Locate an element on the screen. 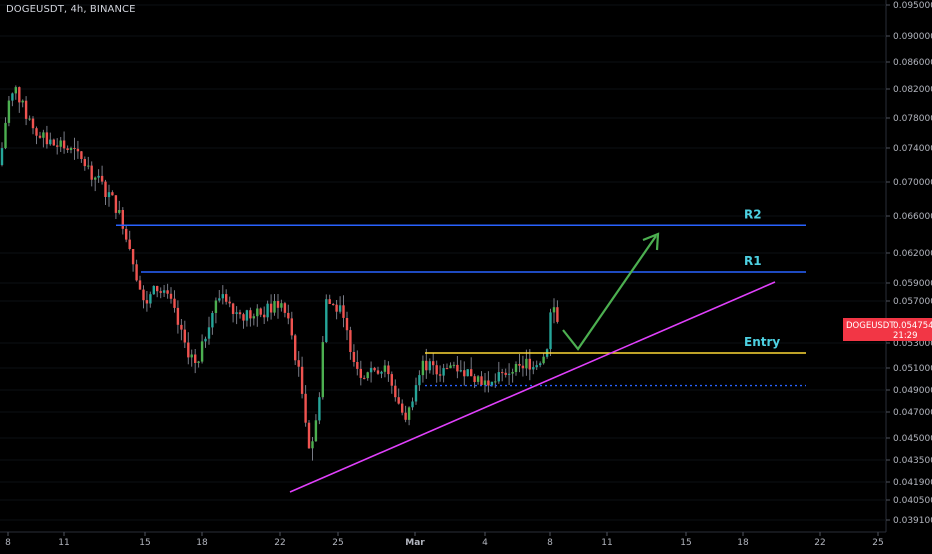 The image size is (932, 554). y-tick-label: 0.0740000 is located at coordinates (912, 149).